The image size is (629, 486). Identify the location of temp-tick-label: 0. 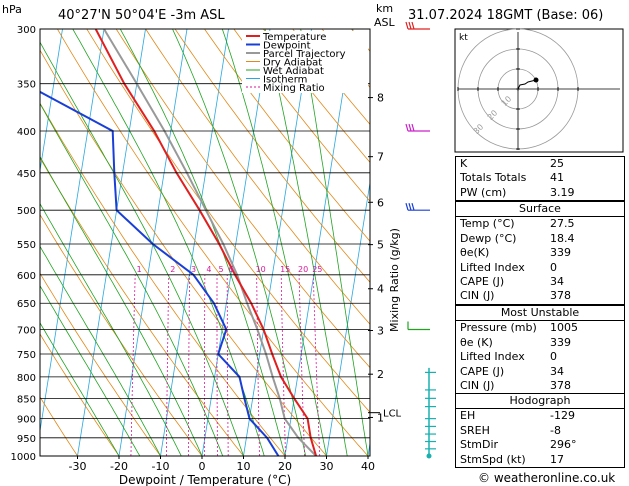
(202, 466).